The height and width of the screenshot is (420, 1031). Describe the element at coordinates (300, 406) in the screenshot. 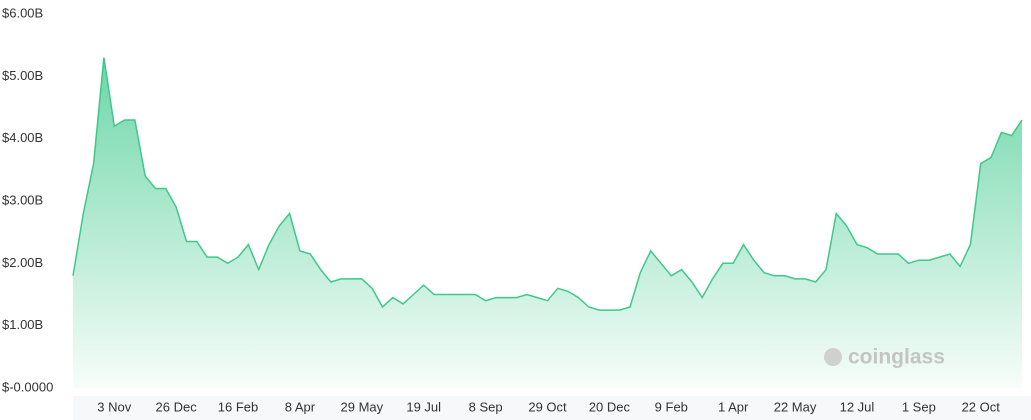

I see `x-tick-label: 8 Apr` at that location.